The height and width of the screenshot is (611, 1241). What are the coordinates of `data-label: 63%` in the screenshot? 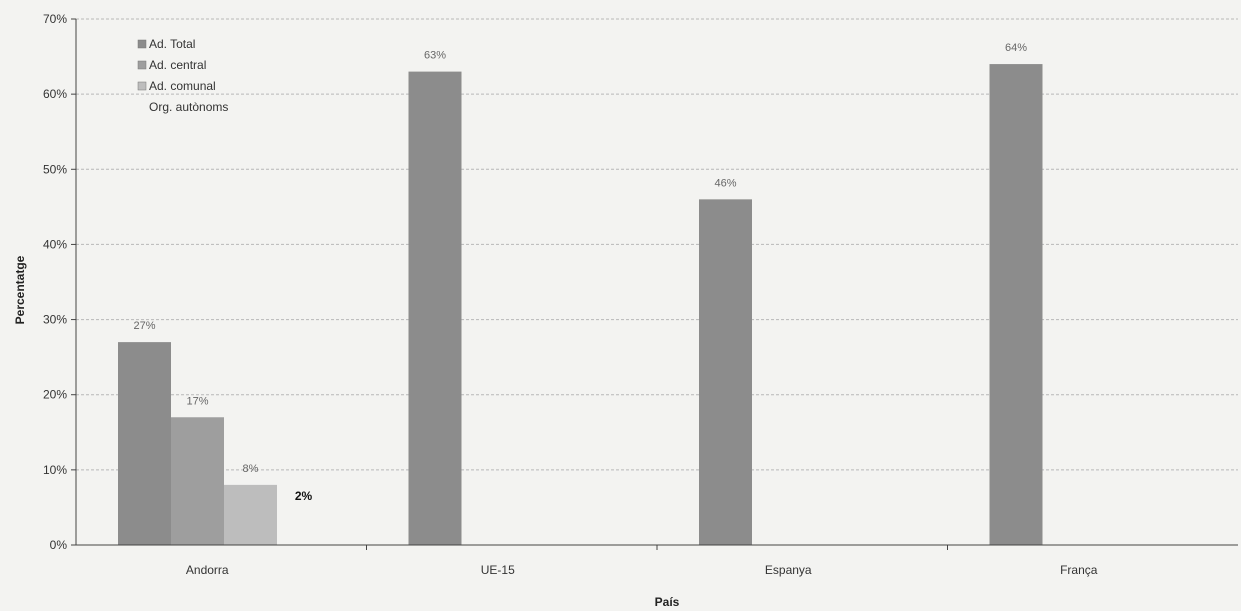 It's located at (435, 56).